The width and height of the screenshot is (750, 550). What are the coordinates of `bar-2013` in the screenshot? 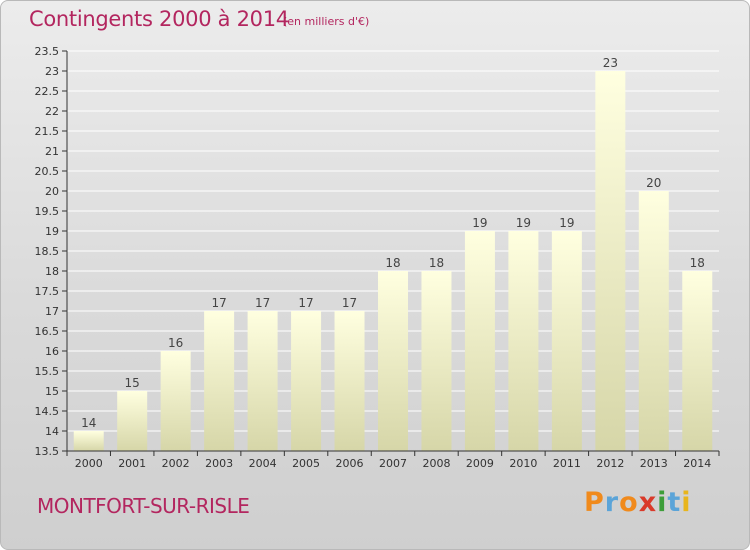 It's located at (653, 321).